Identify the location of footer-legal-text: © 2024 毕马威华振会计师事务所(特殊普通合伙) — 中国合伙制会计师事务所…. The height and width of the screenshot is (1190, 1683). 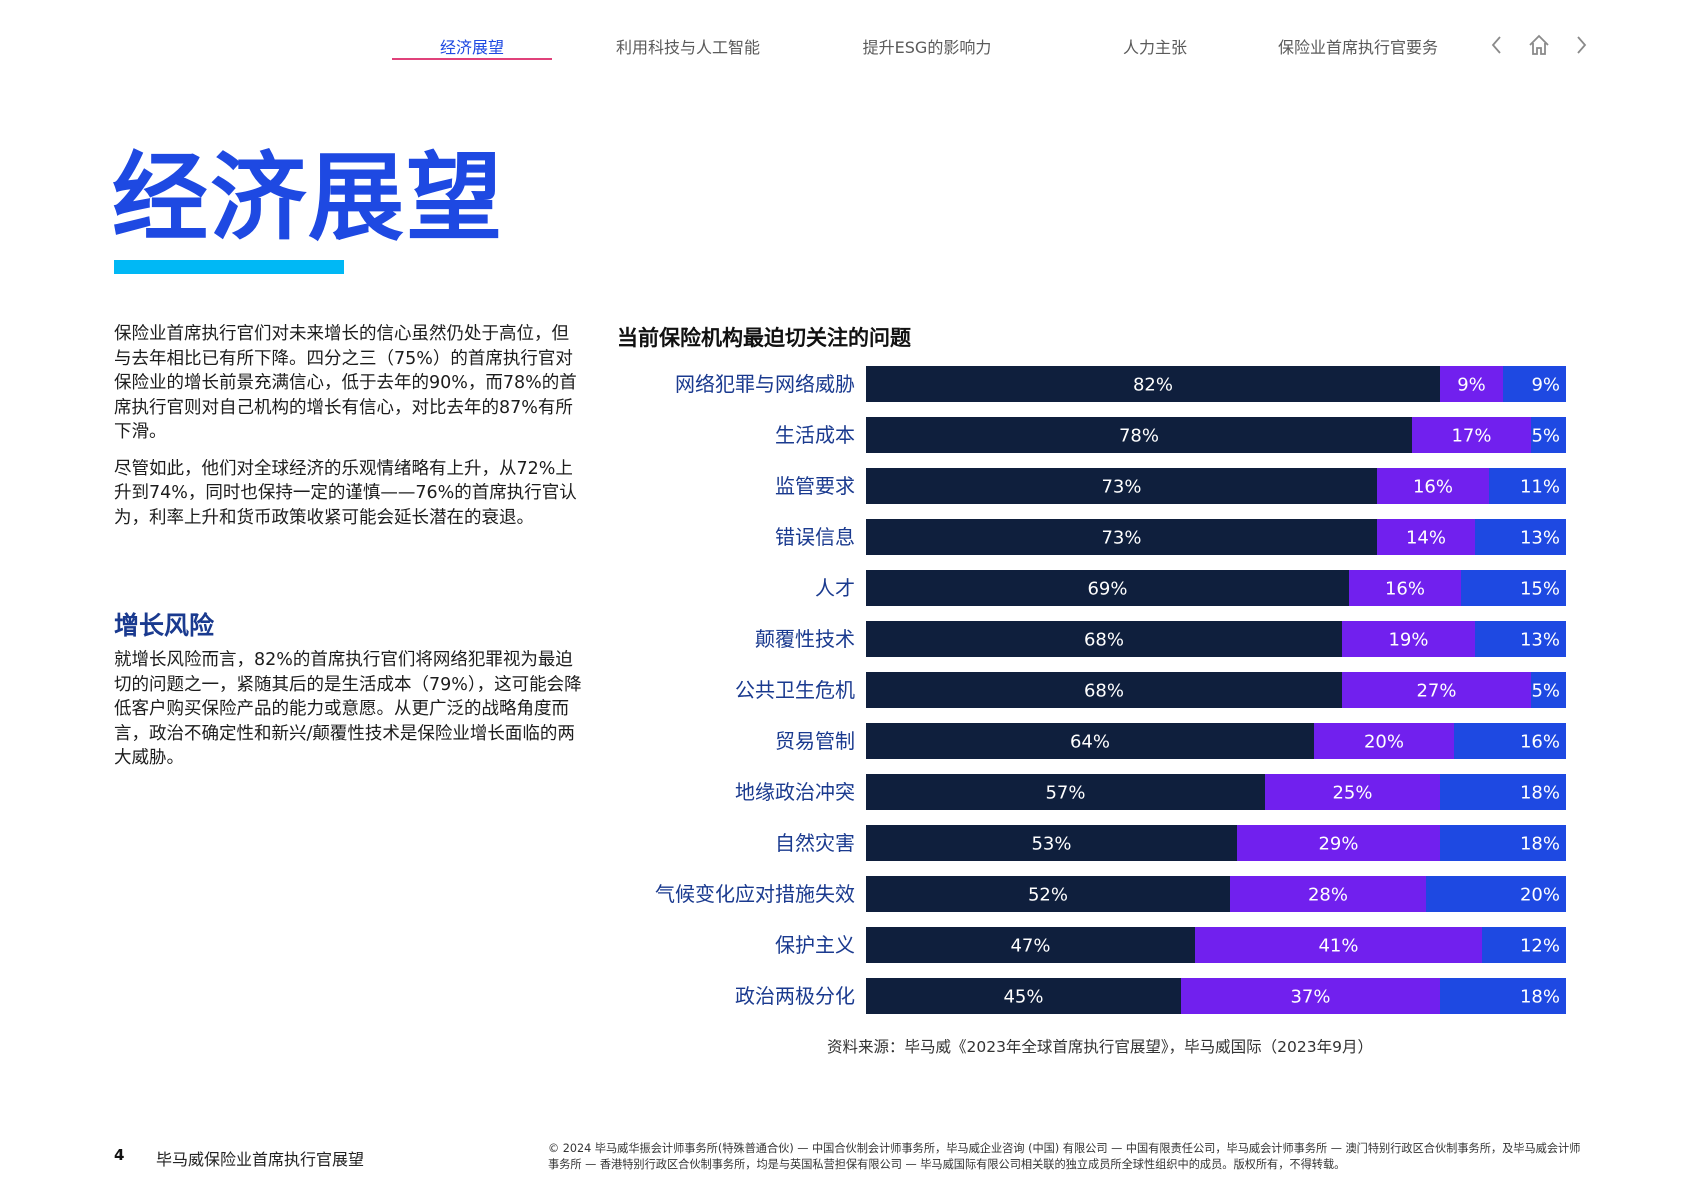
(1064, 1156).